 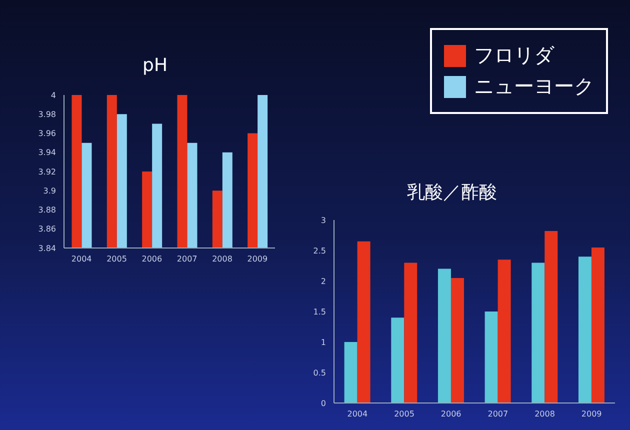 I want to click on y-tick-label: 3.94, so click(x=47, y=153).